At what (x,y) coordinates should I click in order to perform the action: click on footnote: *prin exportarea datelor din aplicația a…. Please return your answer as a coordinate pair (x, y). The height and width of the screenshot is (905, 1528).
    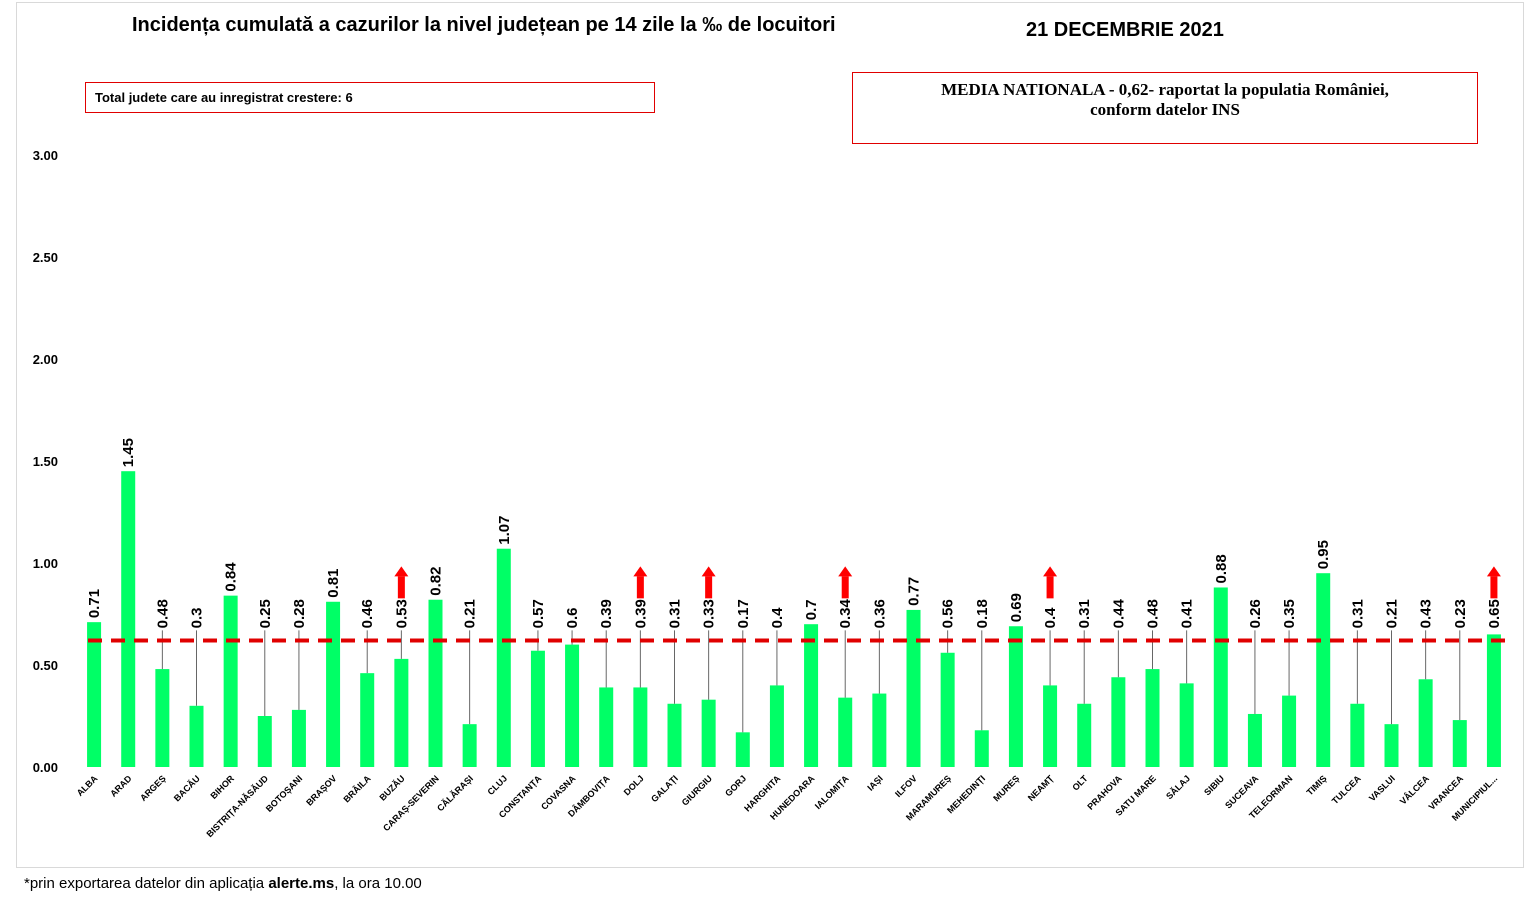
    Looking at the image, I should click on (223, 883).